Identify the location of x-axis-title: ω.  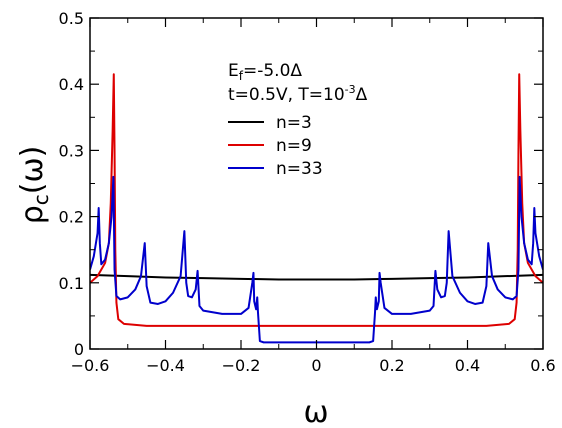
(315, 411).